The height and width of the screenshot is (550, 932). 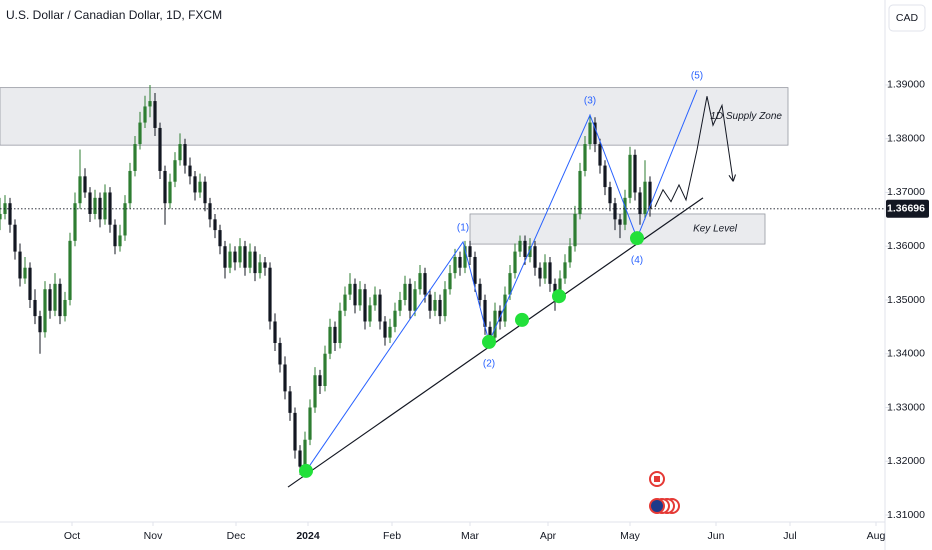 What do you see at coordinates (906, 246) in the screenshot?
I see `y-tick-label: 1.36000` at bounding box center [906, 246].